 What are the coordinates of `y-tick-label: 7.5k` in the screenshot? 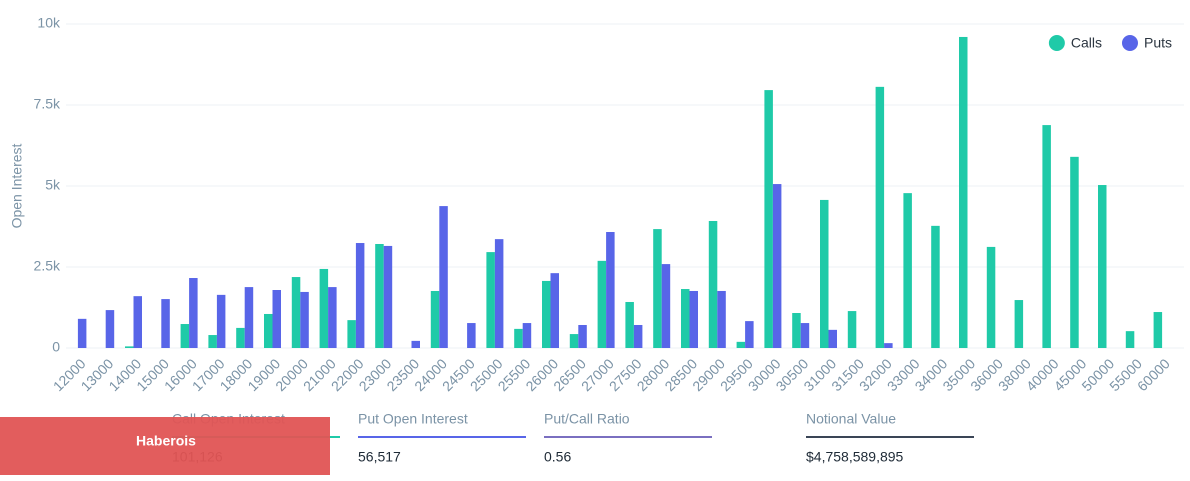 It's located at (47, 104).